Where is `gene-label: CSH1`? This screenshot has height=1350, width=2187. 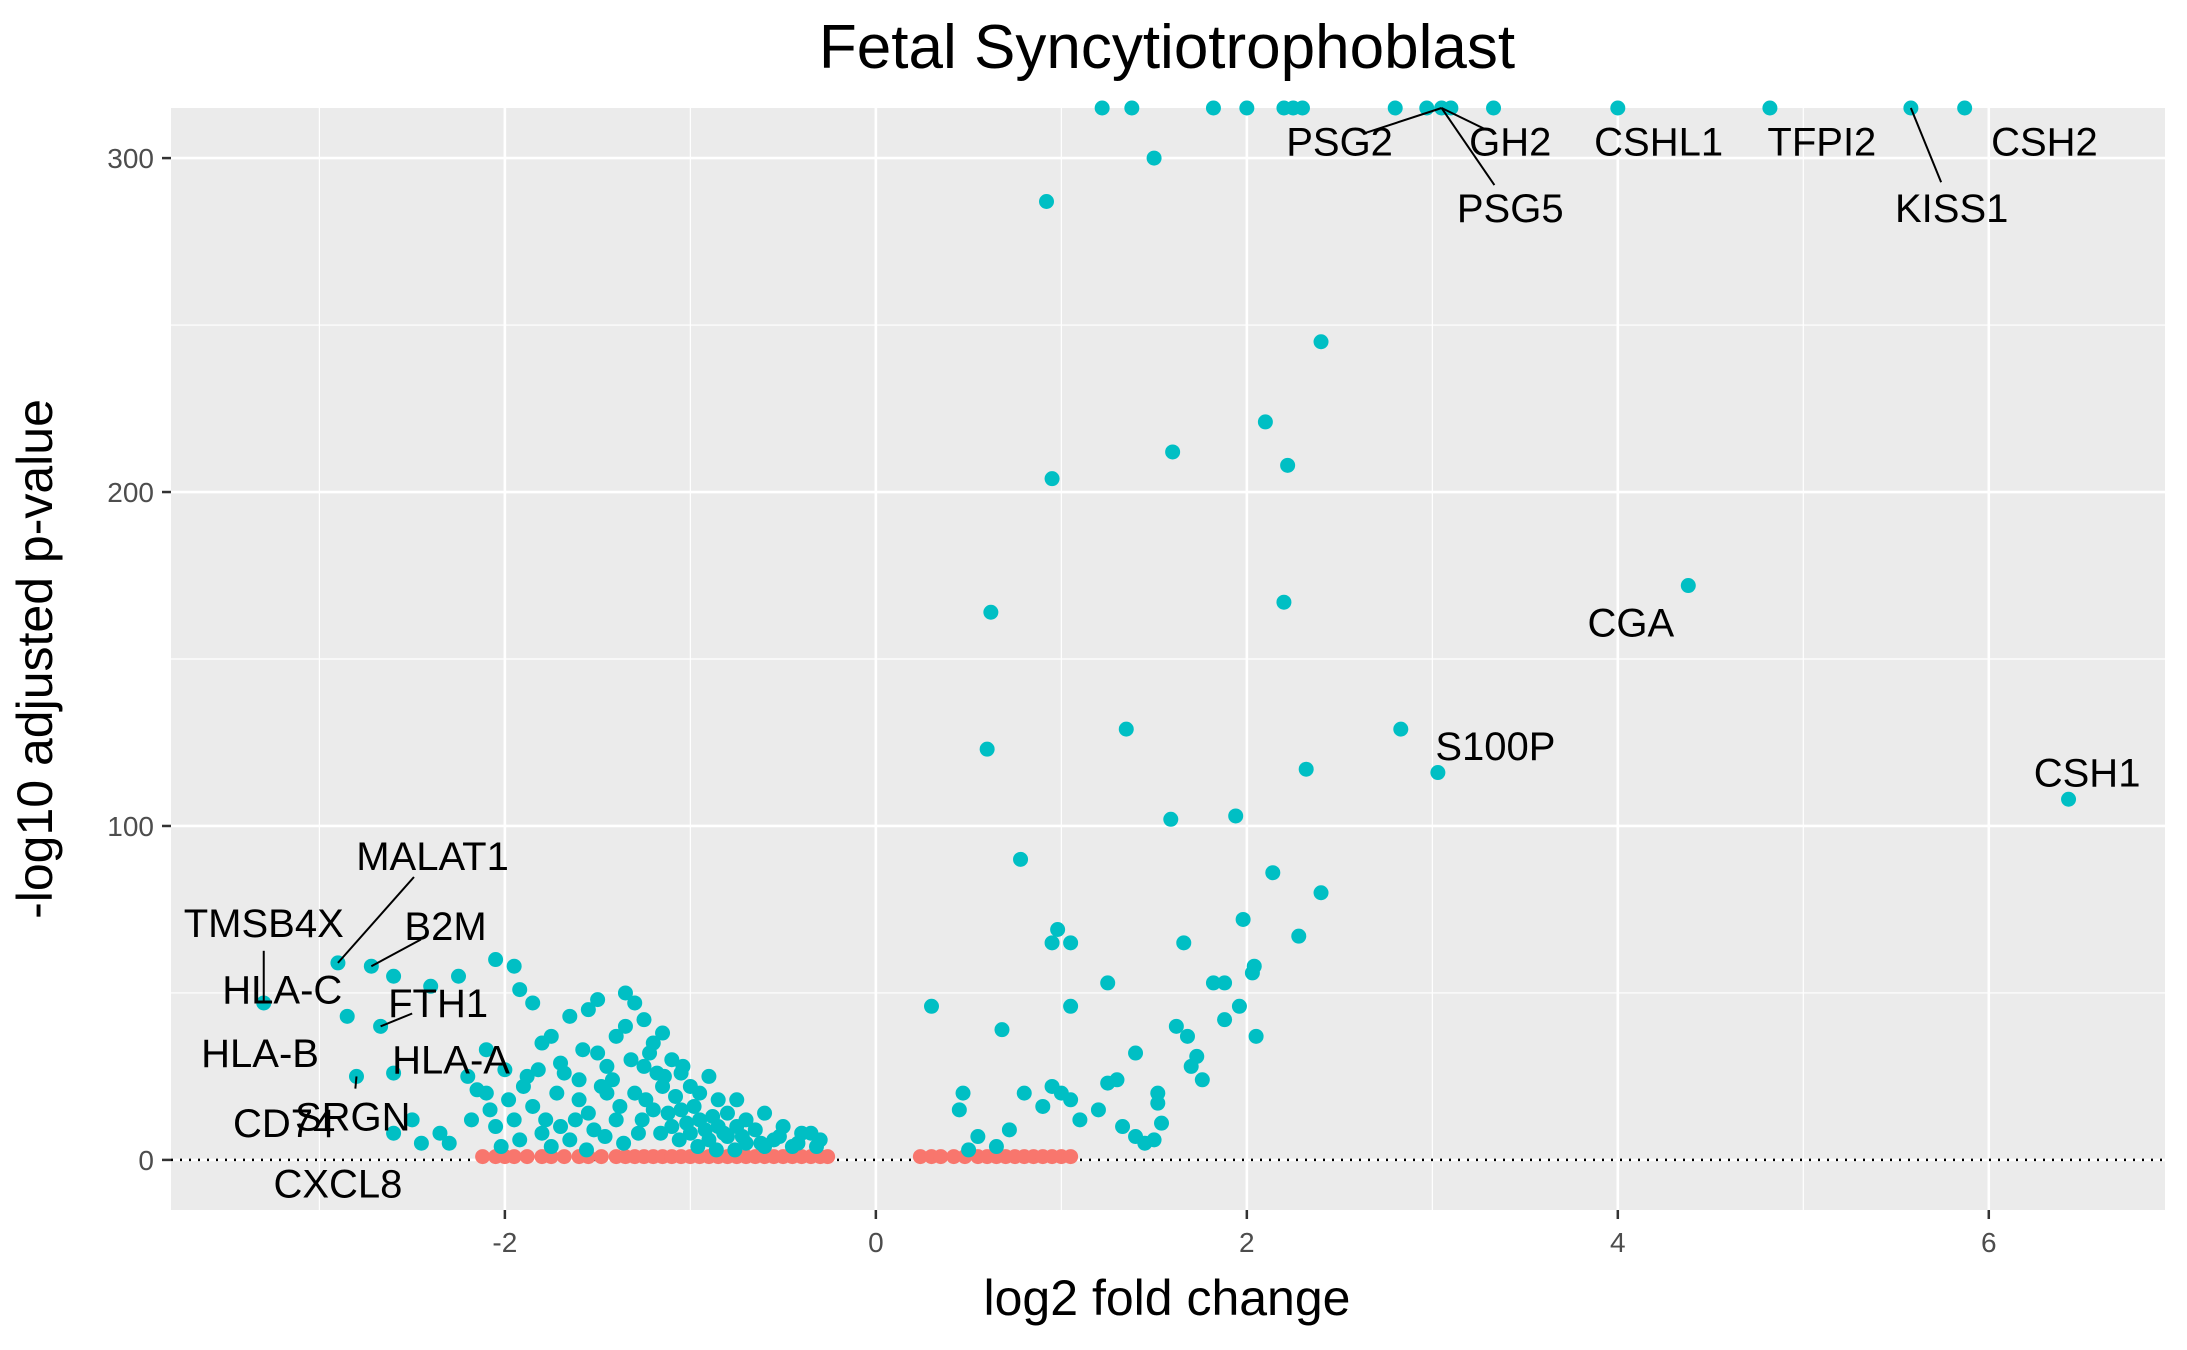 gene-label: CSH1 is located at coordinates (2087, 774).